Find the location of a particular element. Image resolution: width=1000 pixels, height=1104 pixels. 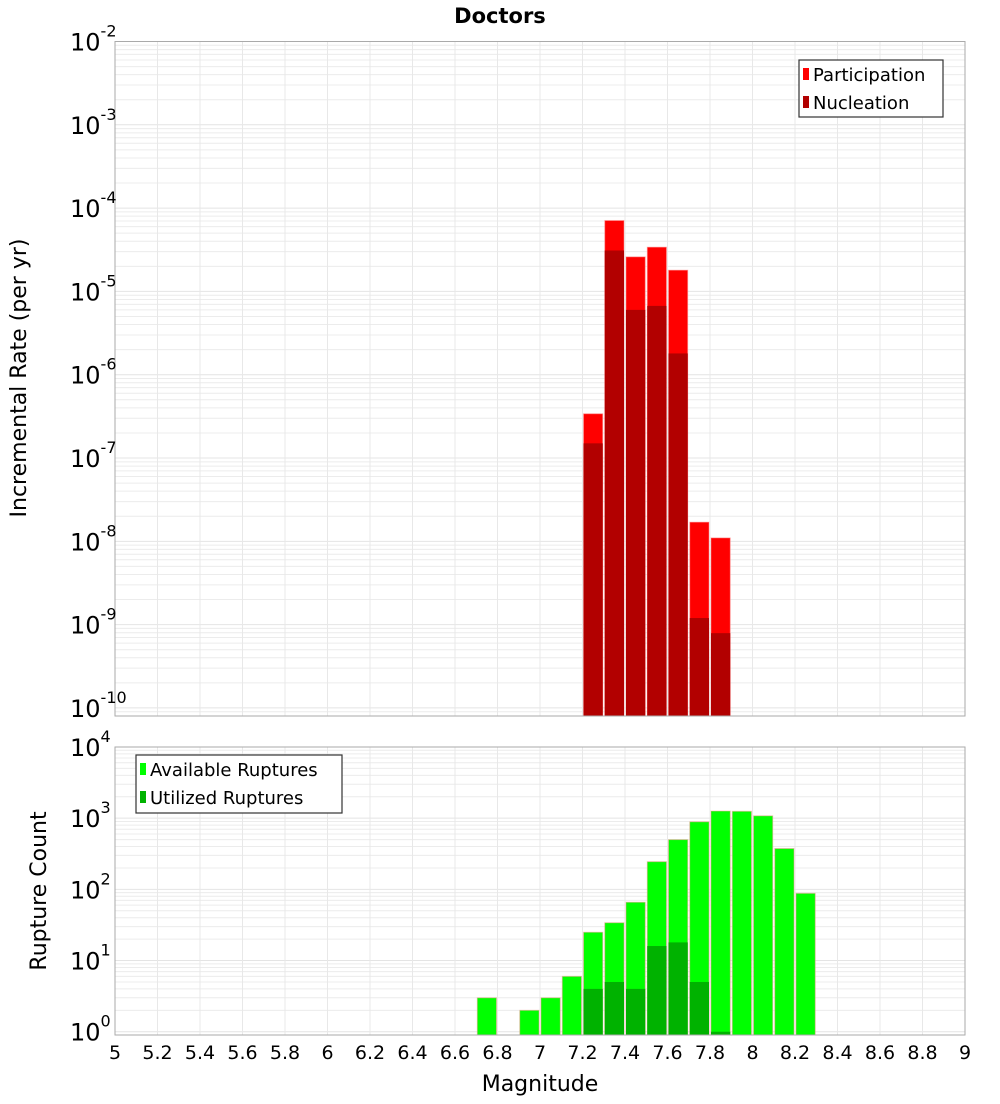

y-tick-label: 10³ is located at coordinates (90, 815).